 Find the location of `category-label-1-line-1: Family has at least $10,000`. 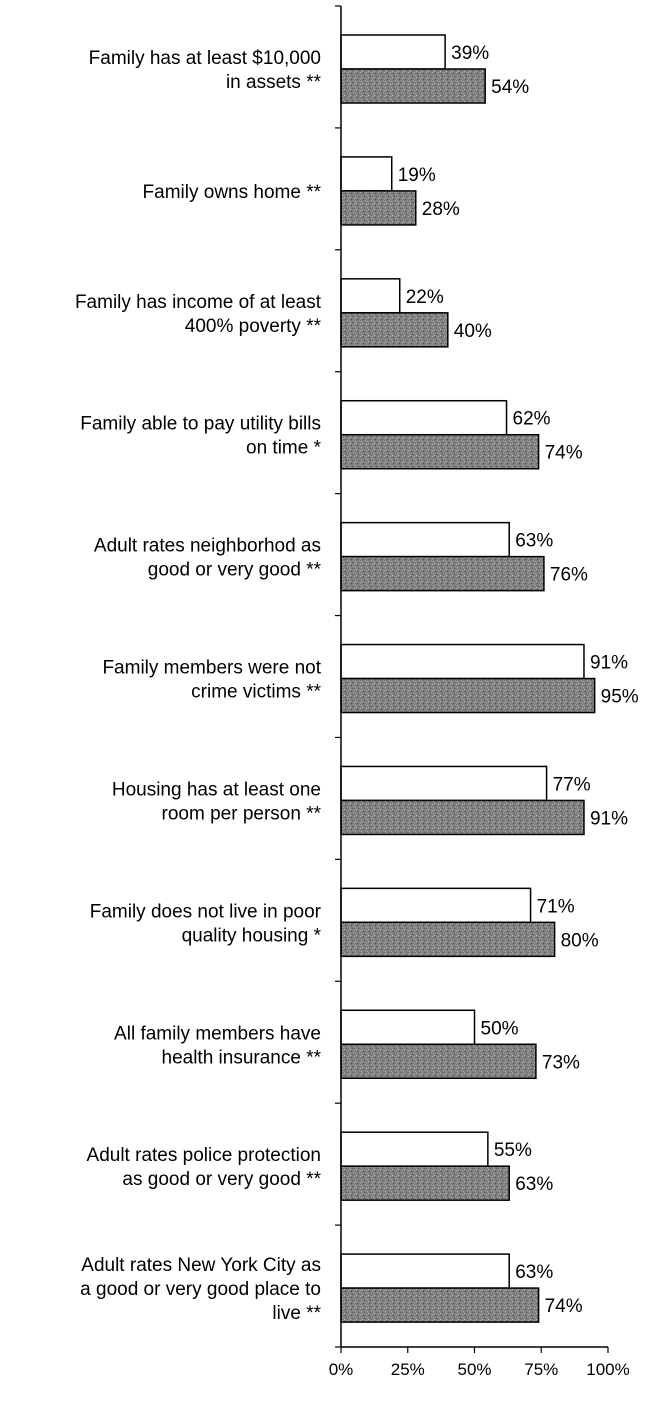

category-label-1-line-1: Family has at least $10,000 is located at coordinates (205, 58).